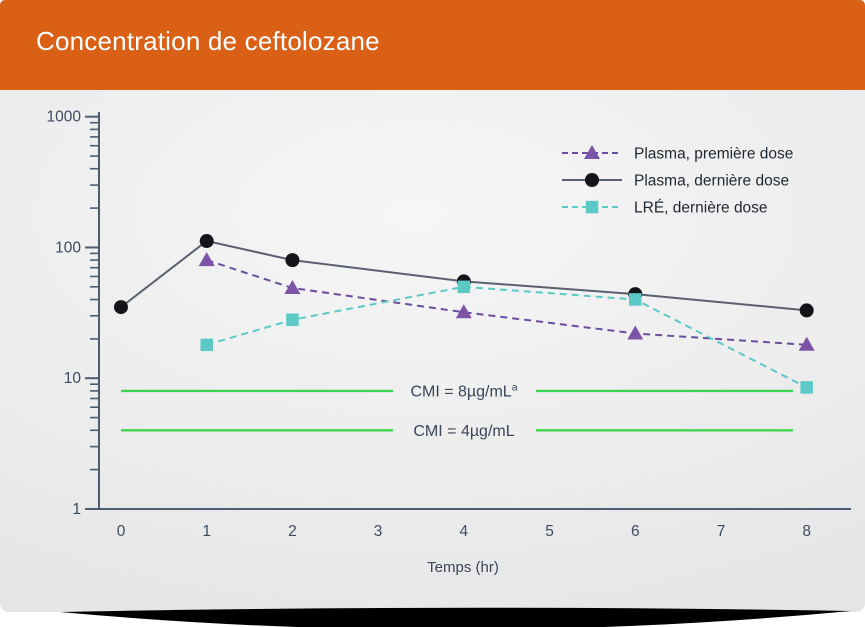 Image resolution: width=865 pixels, height=627 pixels. I want to click on x-axis-tick-label: 3, so click(378, 531).